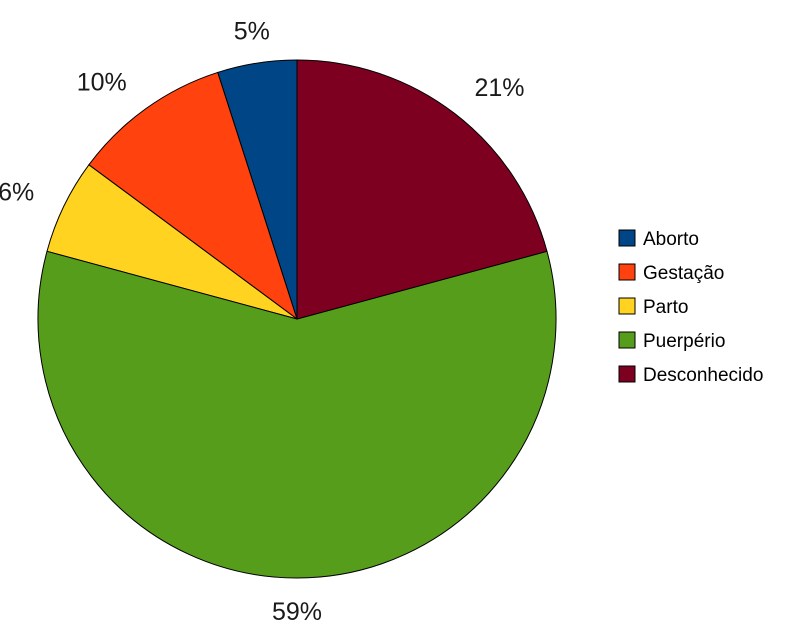  I want to click on legend-swatch-puerpério, so click(627, 340).